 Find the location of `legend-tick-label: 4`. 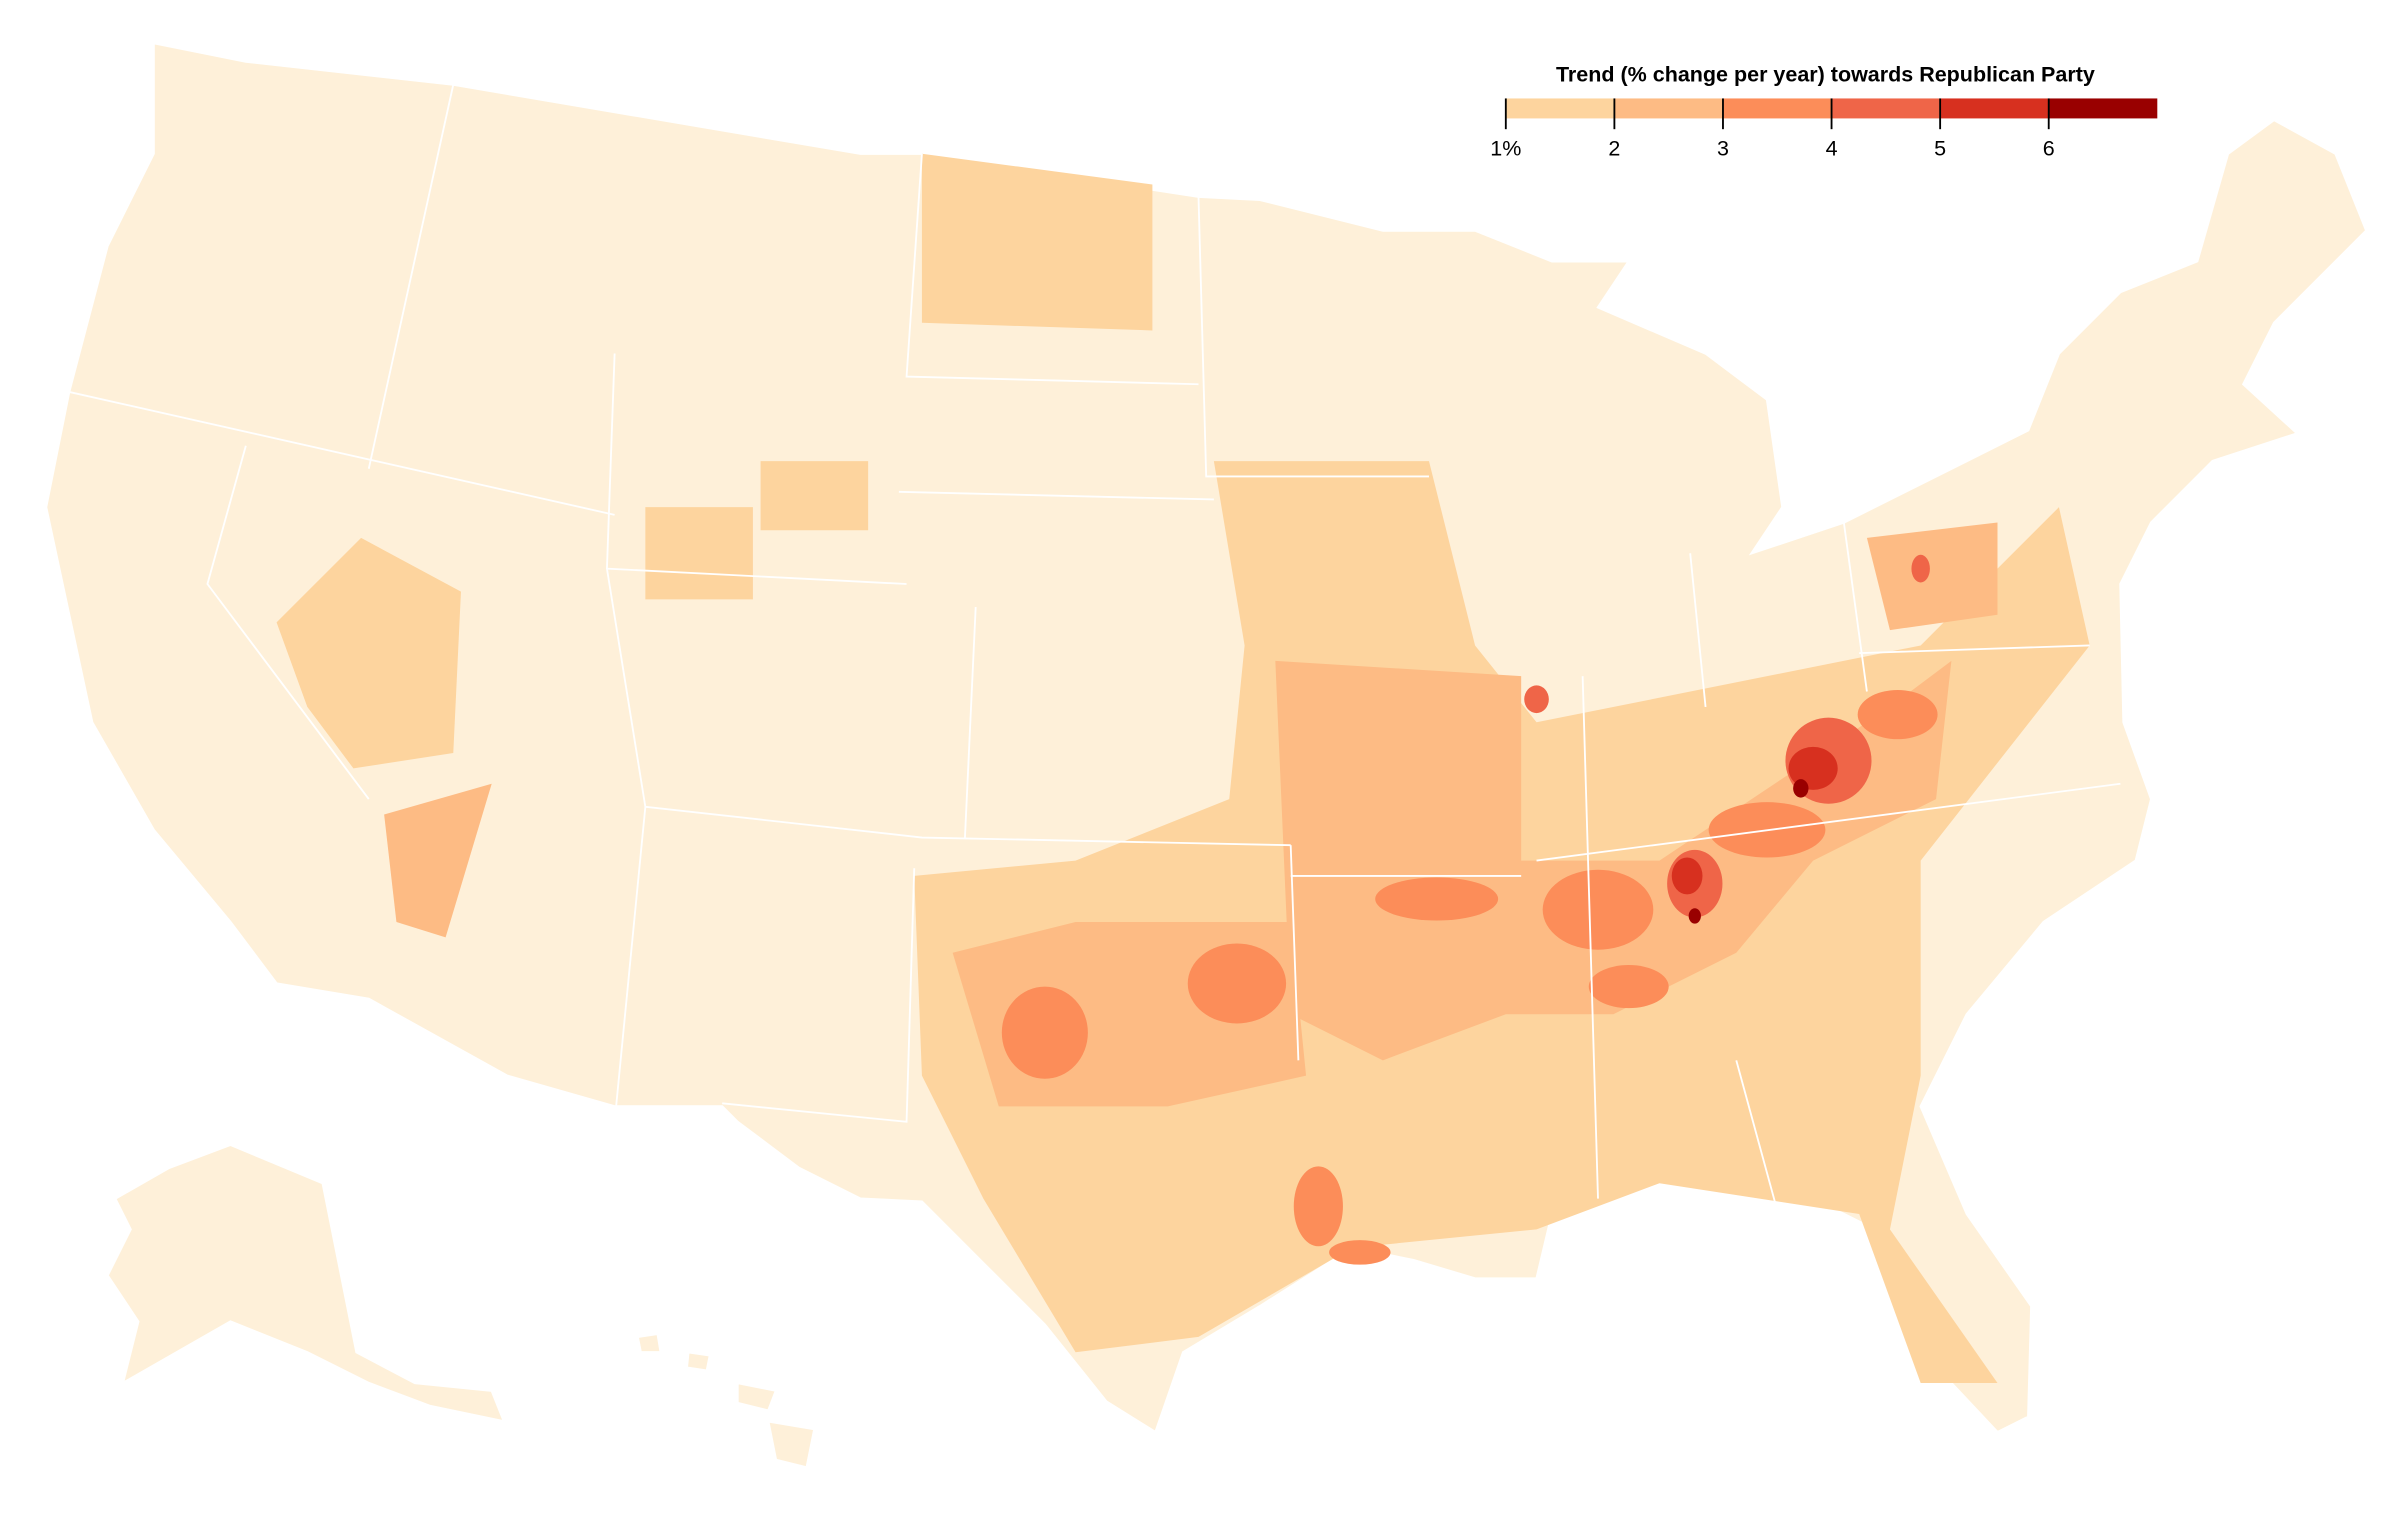

legend-tick-label: 4 is located at coordinates (1832, 148).